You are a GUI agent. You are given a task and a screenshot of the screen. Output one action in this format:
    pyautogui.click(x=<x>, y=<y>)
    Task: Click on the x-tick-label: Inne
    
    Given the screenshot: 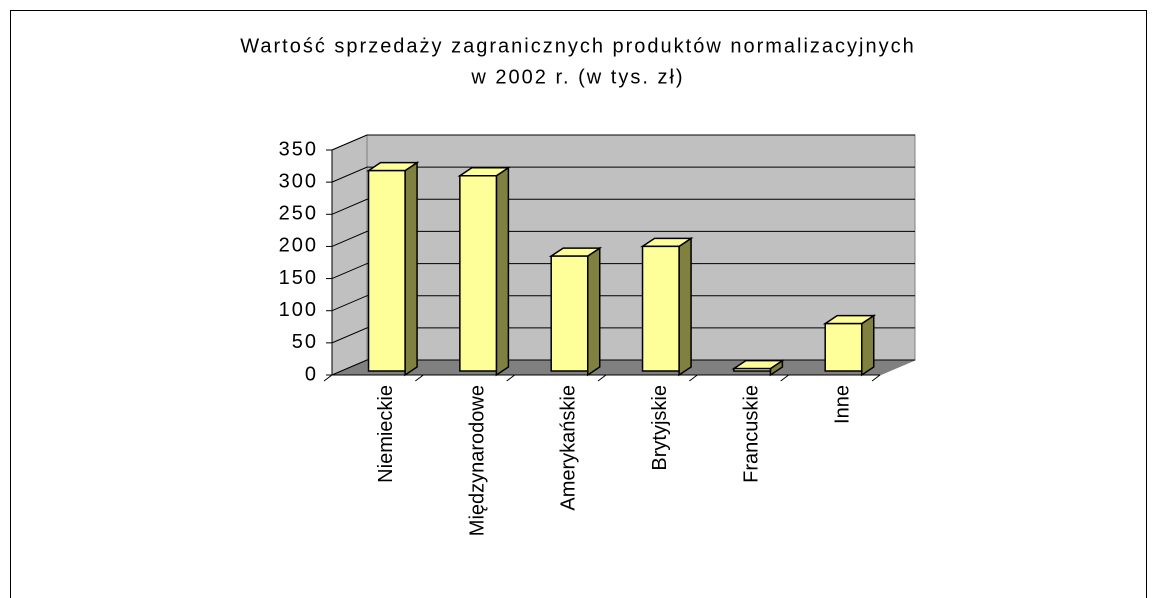 What is the action you would take?
    pyautogui.click(x=843, y=404)
    